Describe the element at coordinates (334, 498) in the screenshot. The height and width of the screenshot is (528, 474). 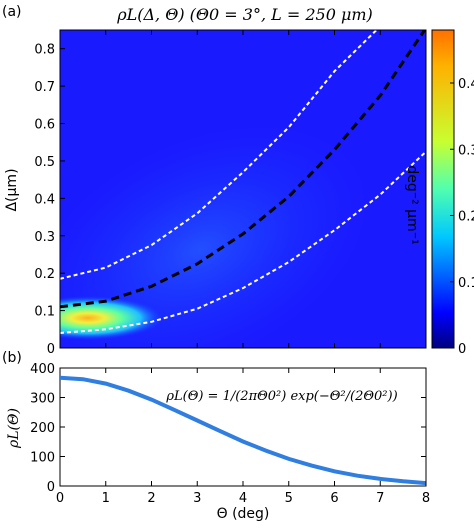
I see `line-xtick-label-6: 6` at that location.